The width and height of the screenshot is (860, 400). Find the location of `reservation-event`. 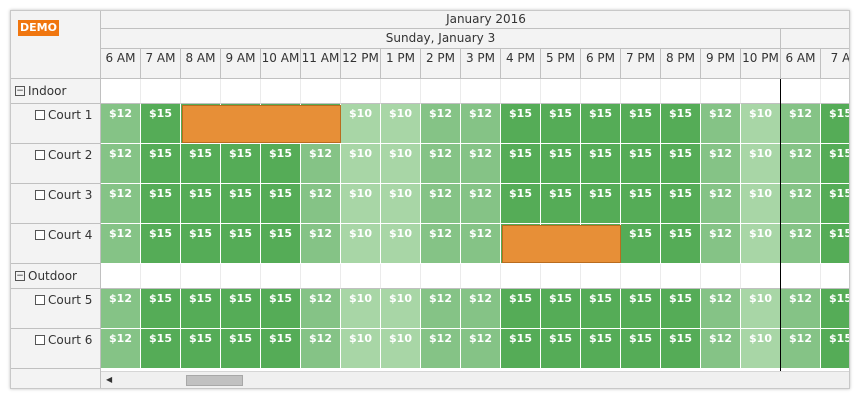

reservation-event is located at coordinates (561, 244).